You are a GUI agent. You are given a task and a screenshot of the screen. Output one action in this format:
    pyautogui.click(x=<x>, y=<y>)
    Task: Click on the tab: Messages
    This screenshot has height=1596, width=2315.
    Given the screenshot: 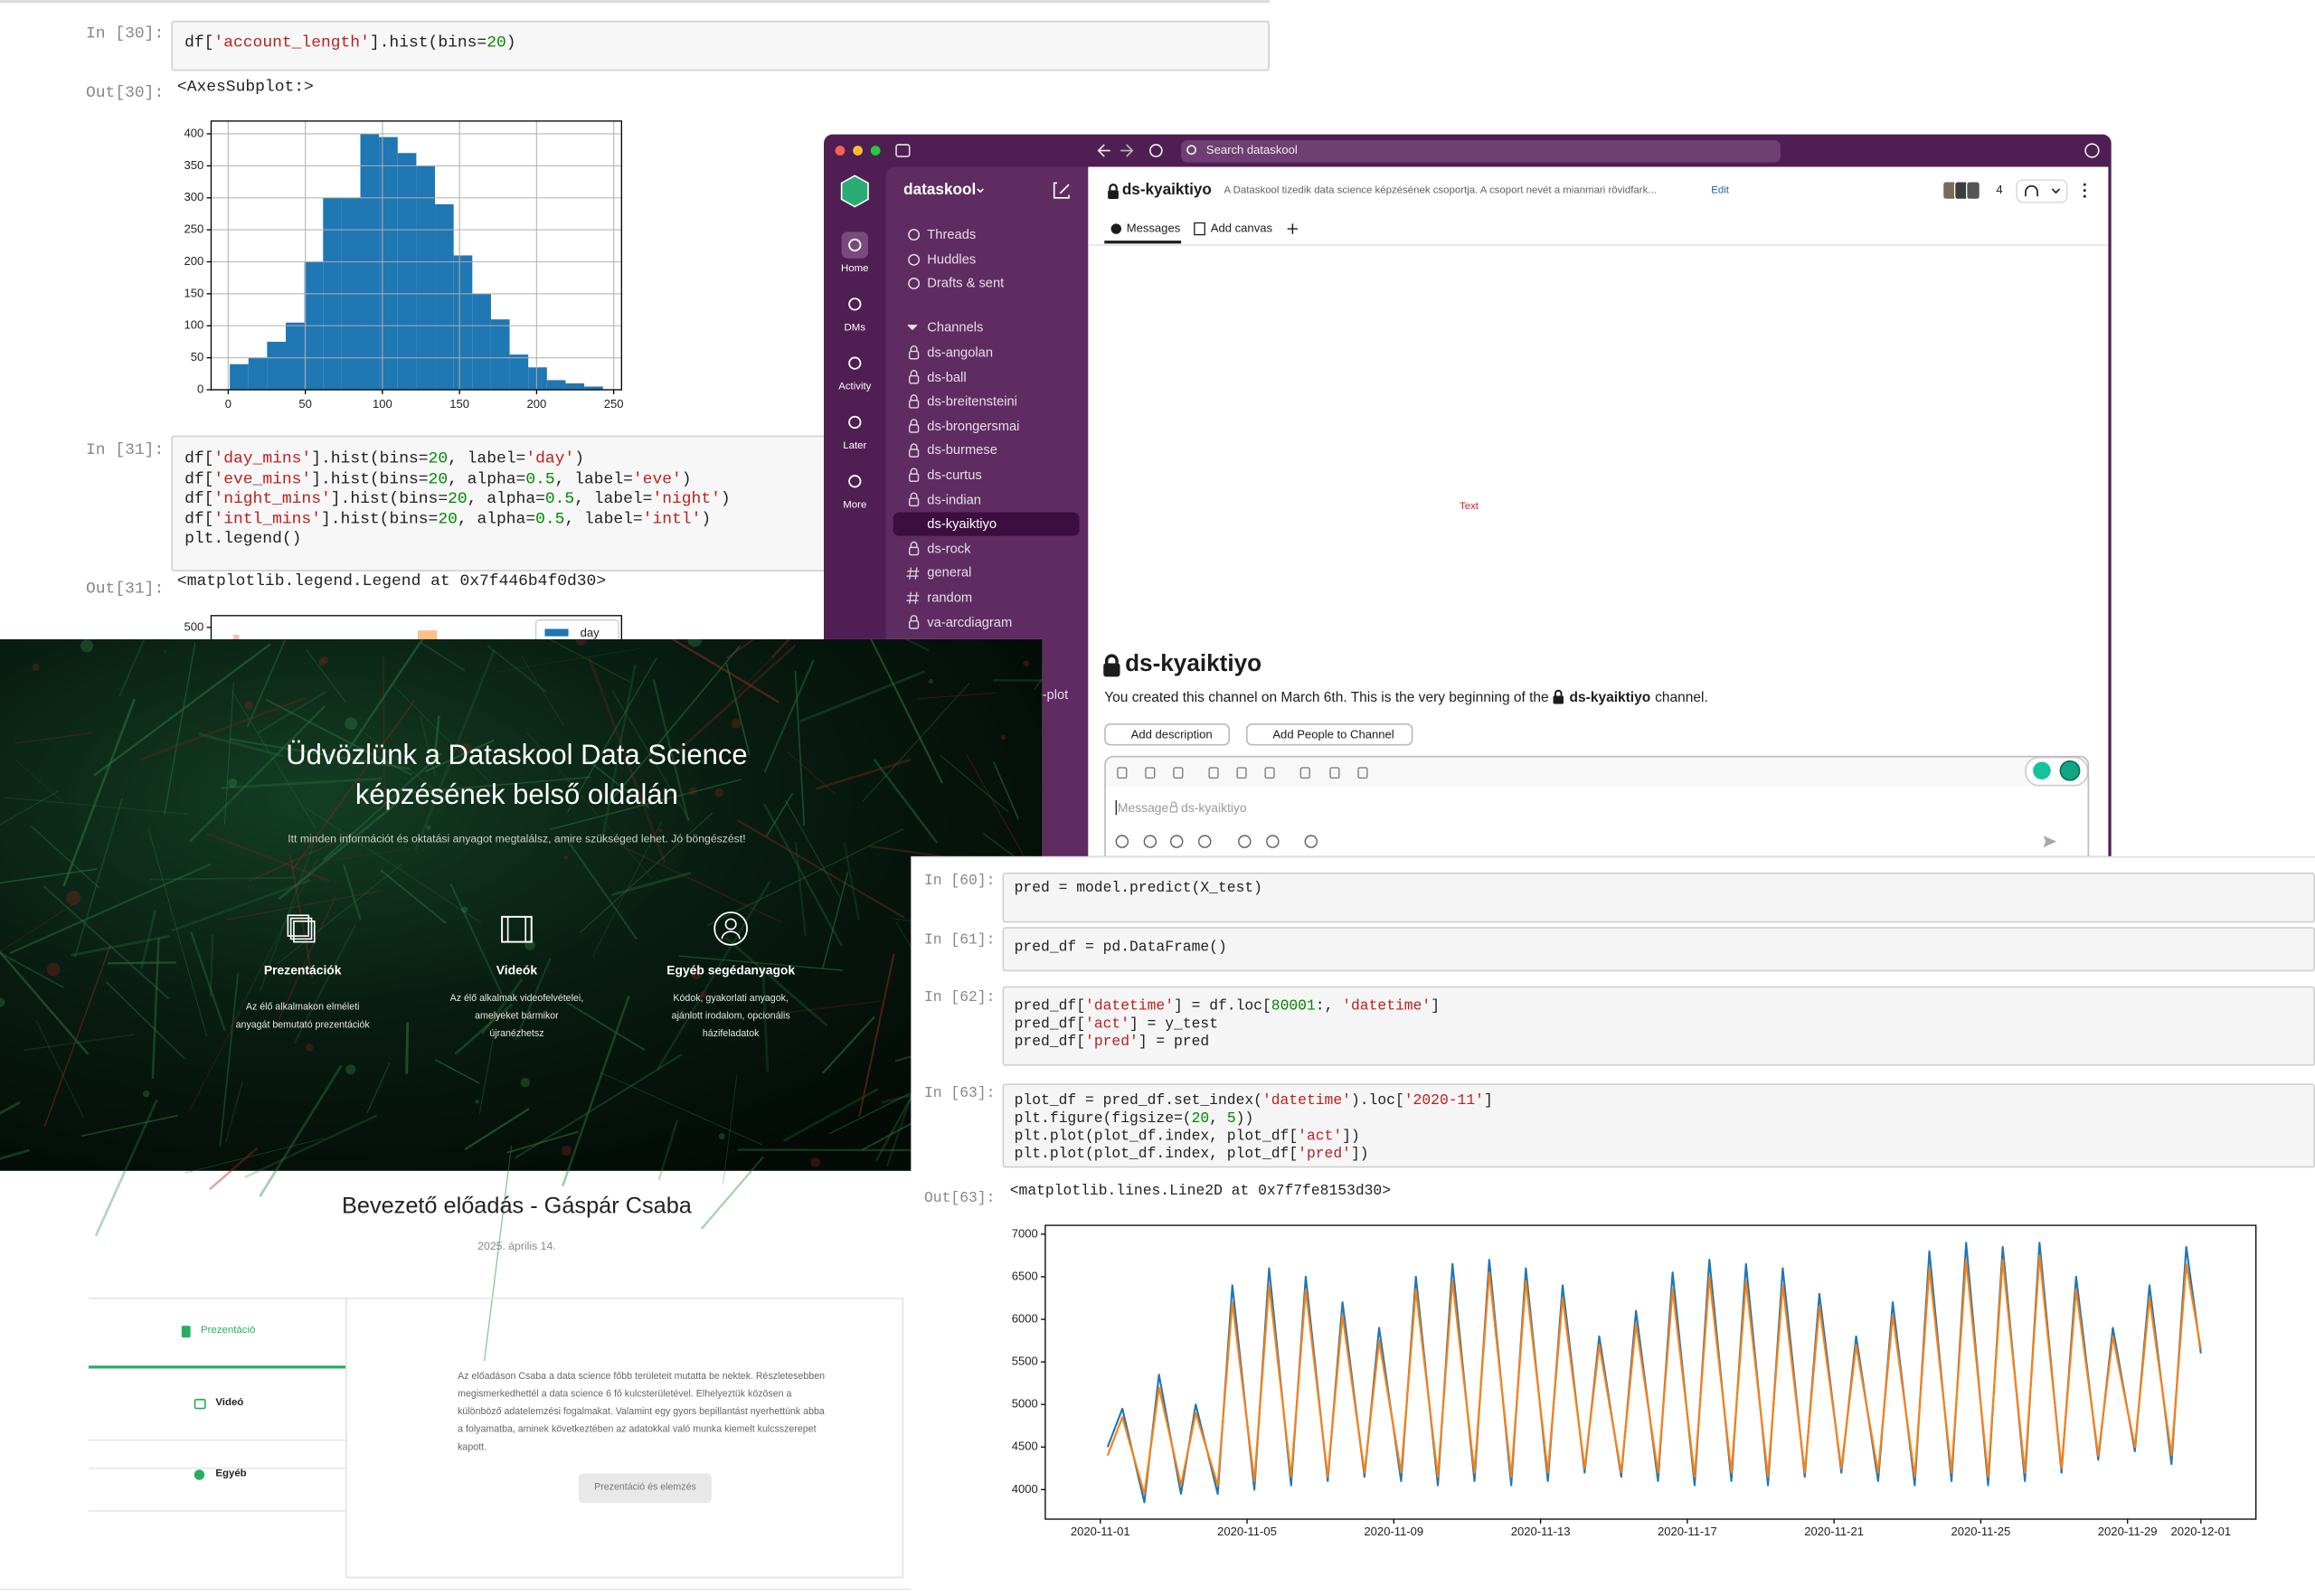 What is the action you would take?
    pyautogui.click(x=1153, y=229)
    